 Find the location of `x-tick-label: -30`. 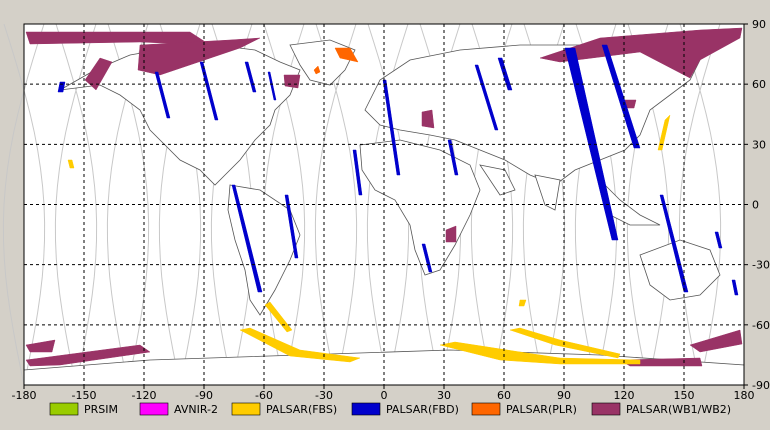

x-tick-label: -30 is located at coordinates (324, 395).